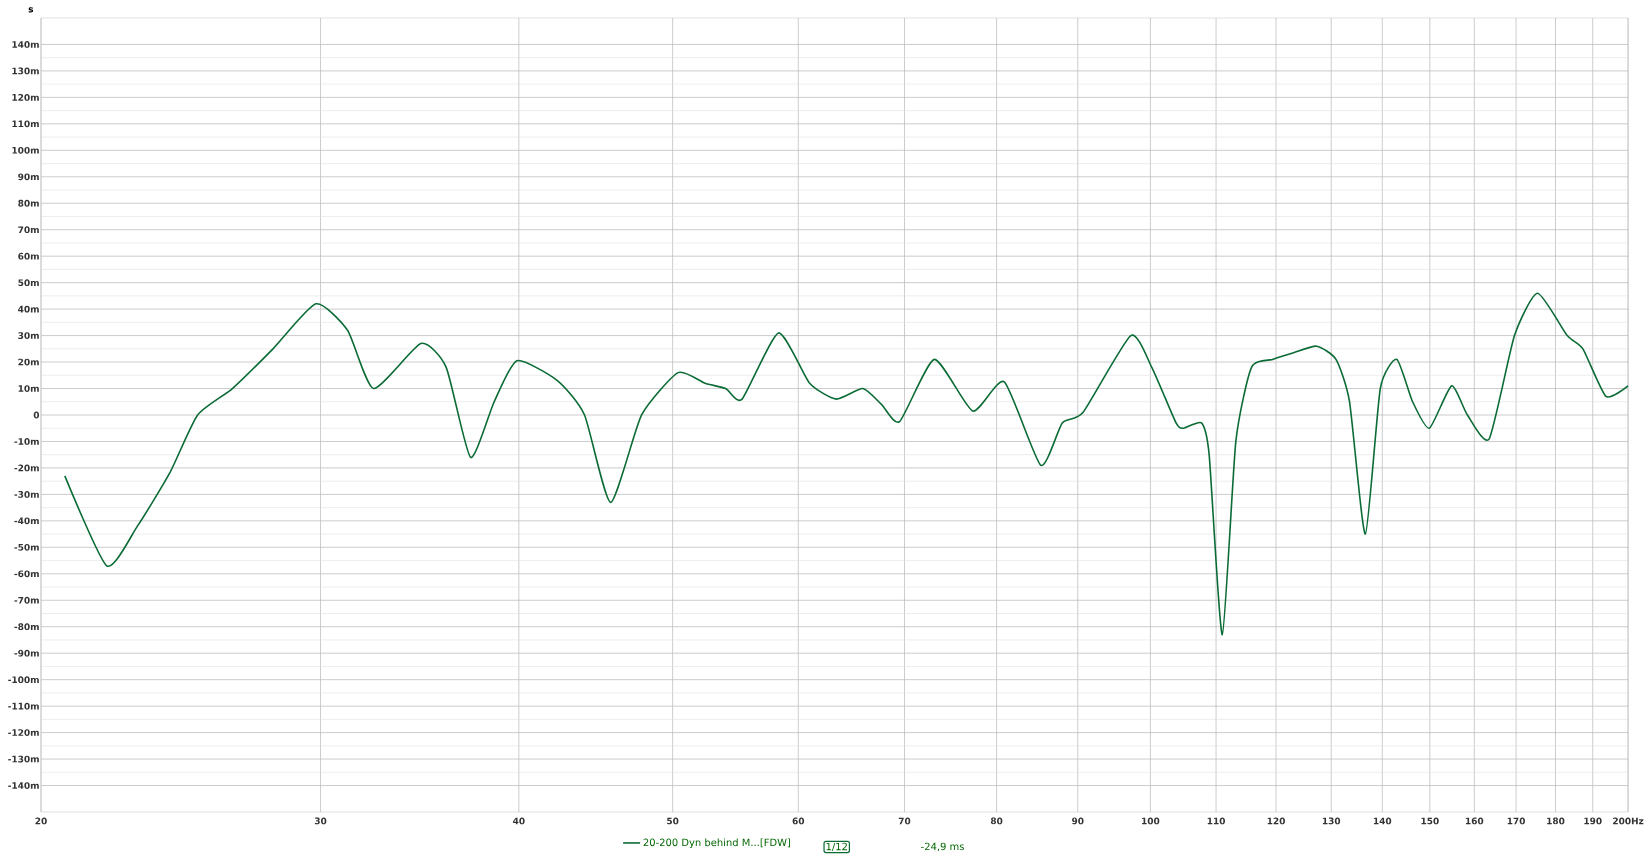 This screenshot has height=863, width=1649. What do you see at coordinates (25, 124) in the screenshot?
I see `y-tick-label: 110m` at bounding box center [25, 124].